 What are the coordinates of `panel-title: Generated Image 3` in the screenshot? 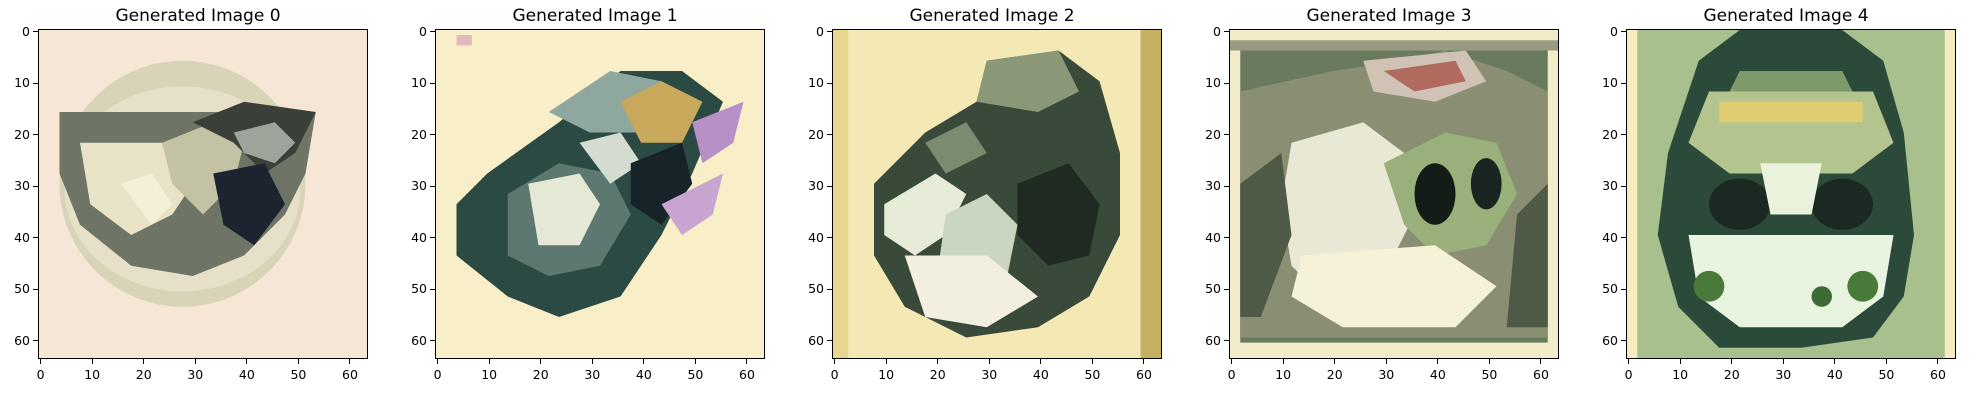 It's located at (1389, 16).